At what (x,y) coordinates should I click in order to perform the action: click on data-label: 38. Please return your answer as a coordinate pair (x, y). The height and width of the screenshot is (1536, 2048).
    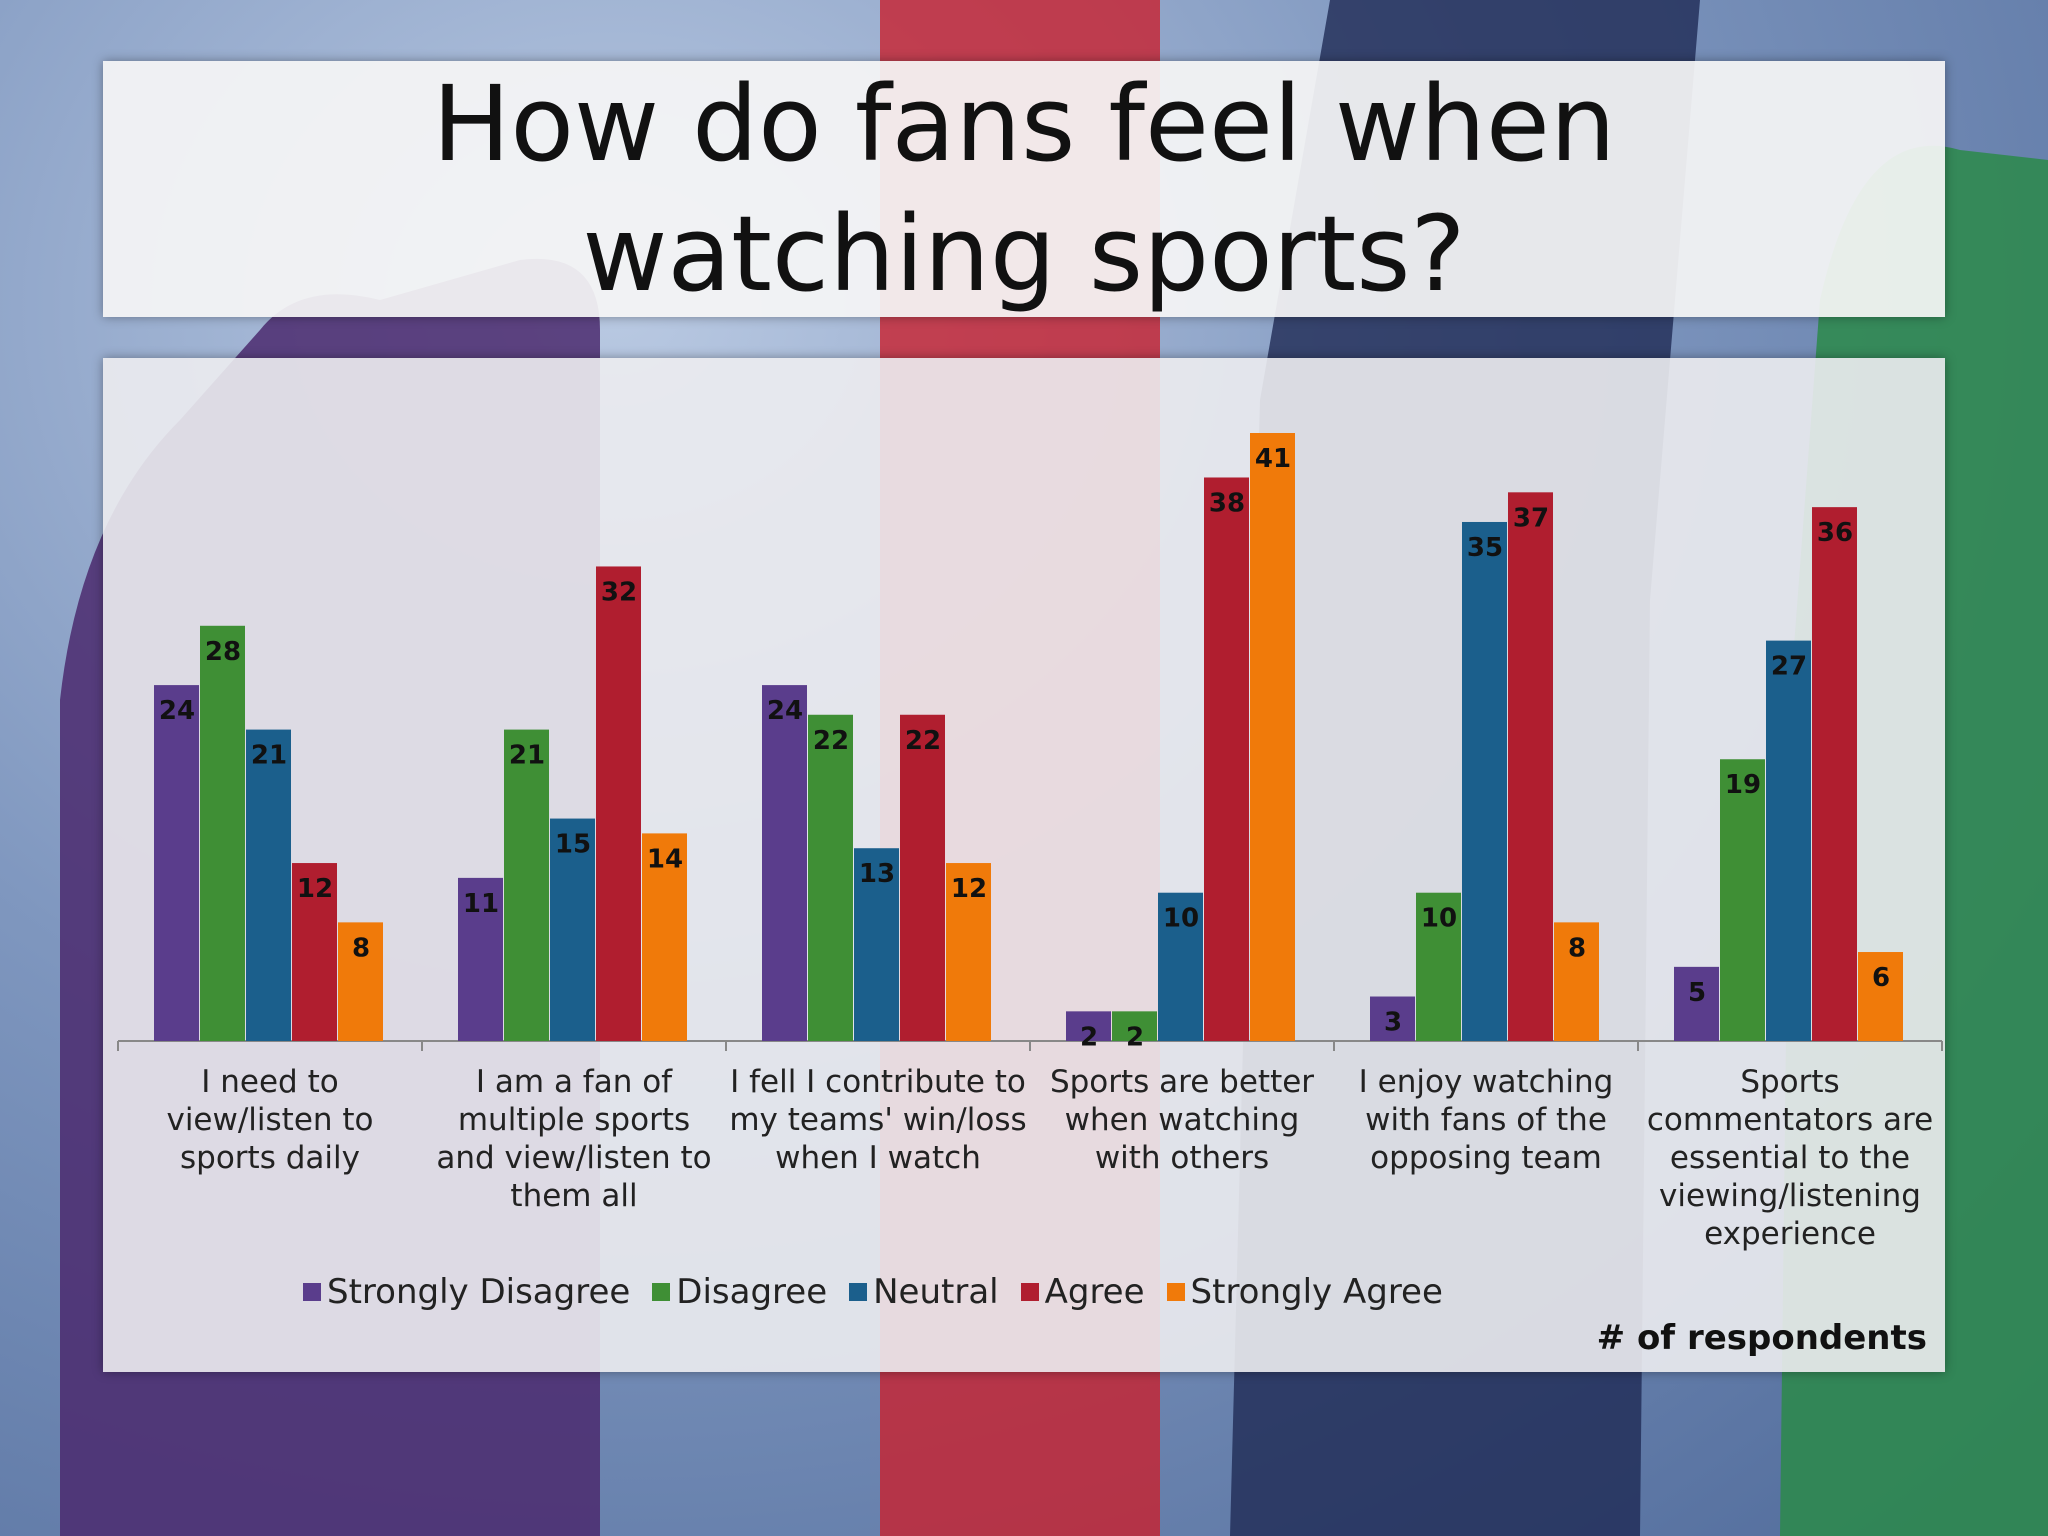
    Looking at the image, I should click on (1227, 503).